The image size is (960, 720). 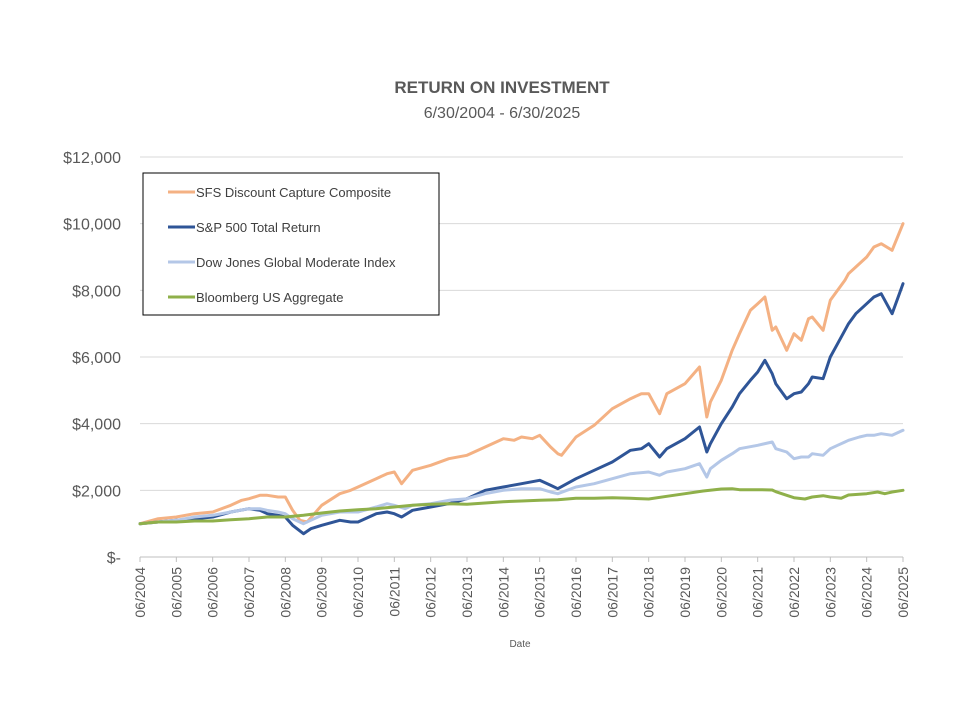 What do you see at coordinates (685, 592) in the screenshot?
I see `x-tick-label: 06/2019` at bounding box center [685, 592].